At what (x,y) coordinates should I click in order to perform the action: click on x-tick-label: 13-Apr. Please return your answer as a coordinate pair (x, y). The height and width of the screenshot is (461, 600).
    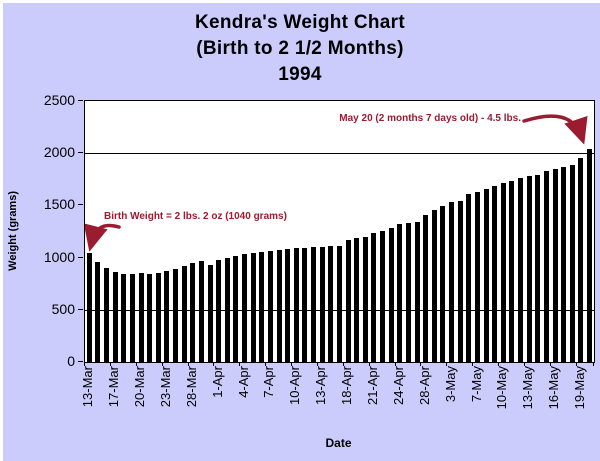
    Looking at the image, I should click on (321, 402).